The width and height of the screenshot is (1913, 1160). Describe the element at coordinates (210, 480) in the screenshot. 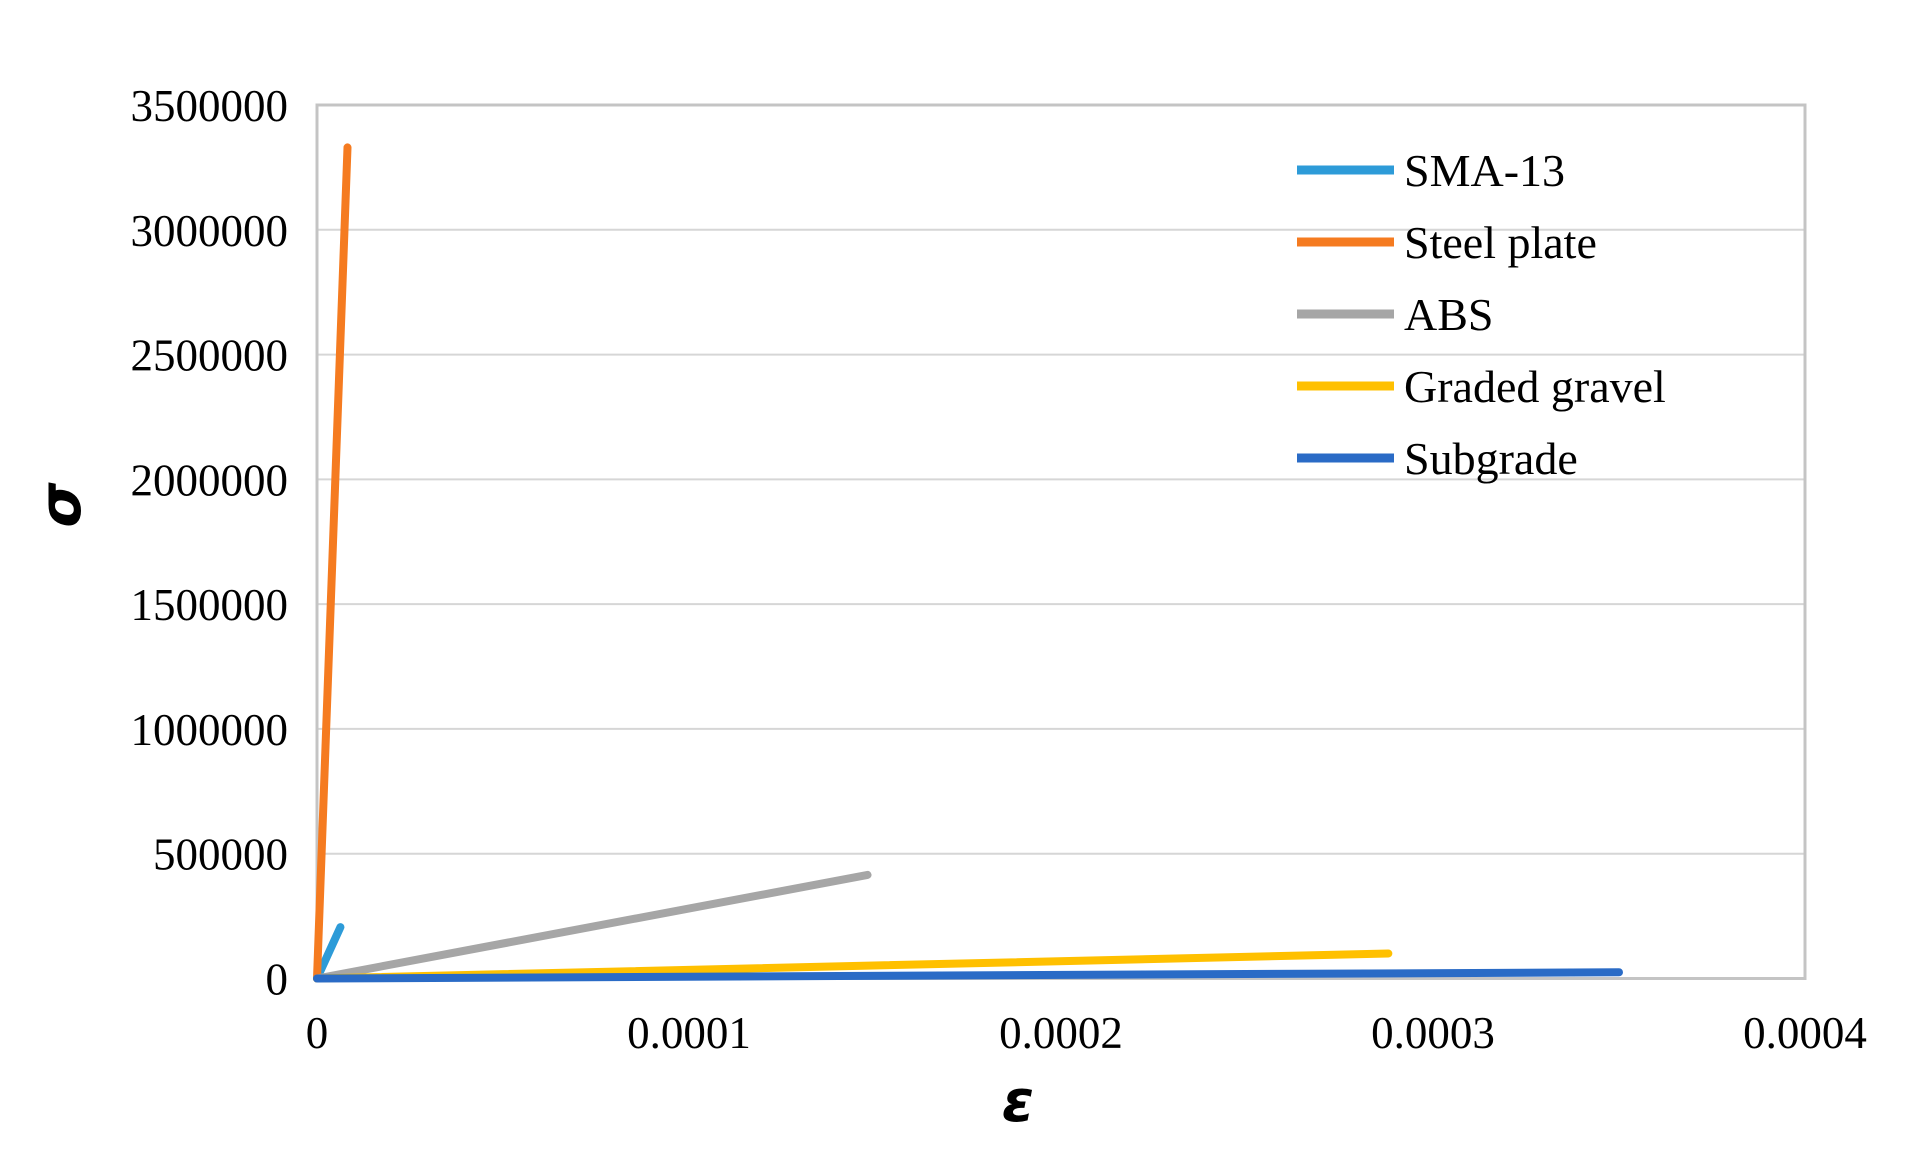

I see `y-tick-label-4: 2000000` at that location.